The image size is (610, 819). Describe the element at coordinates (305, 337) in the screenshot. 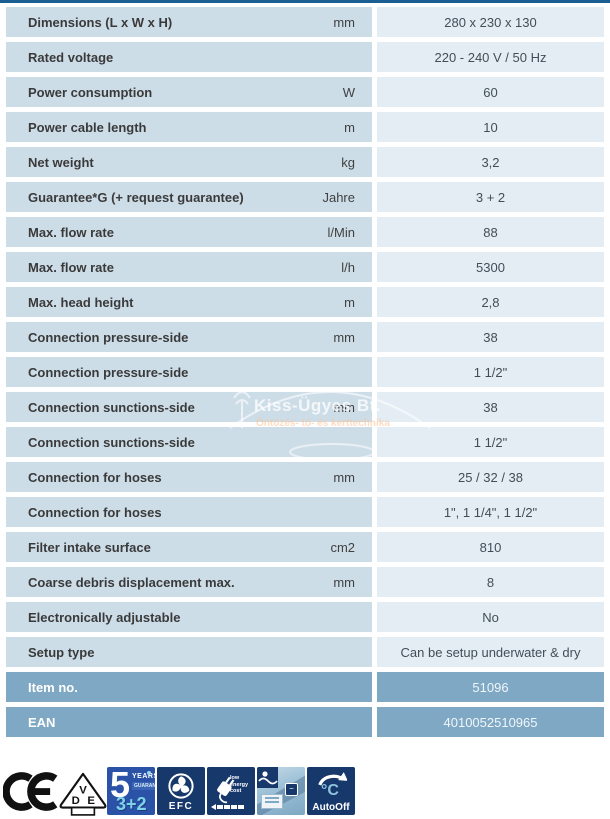

I see `table-row: Connection pressure-side mm 38` at that location.